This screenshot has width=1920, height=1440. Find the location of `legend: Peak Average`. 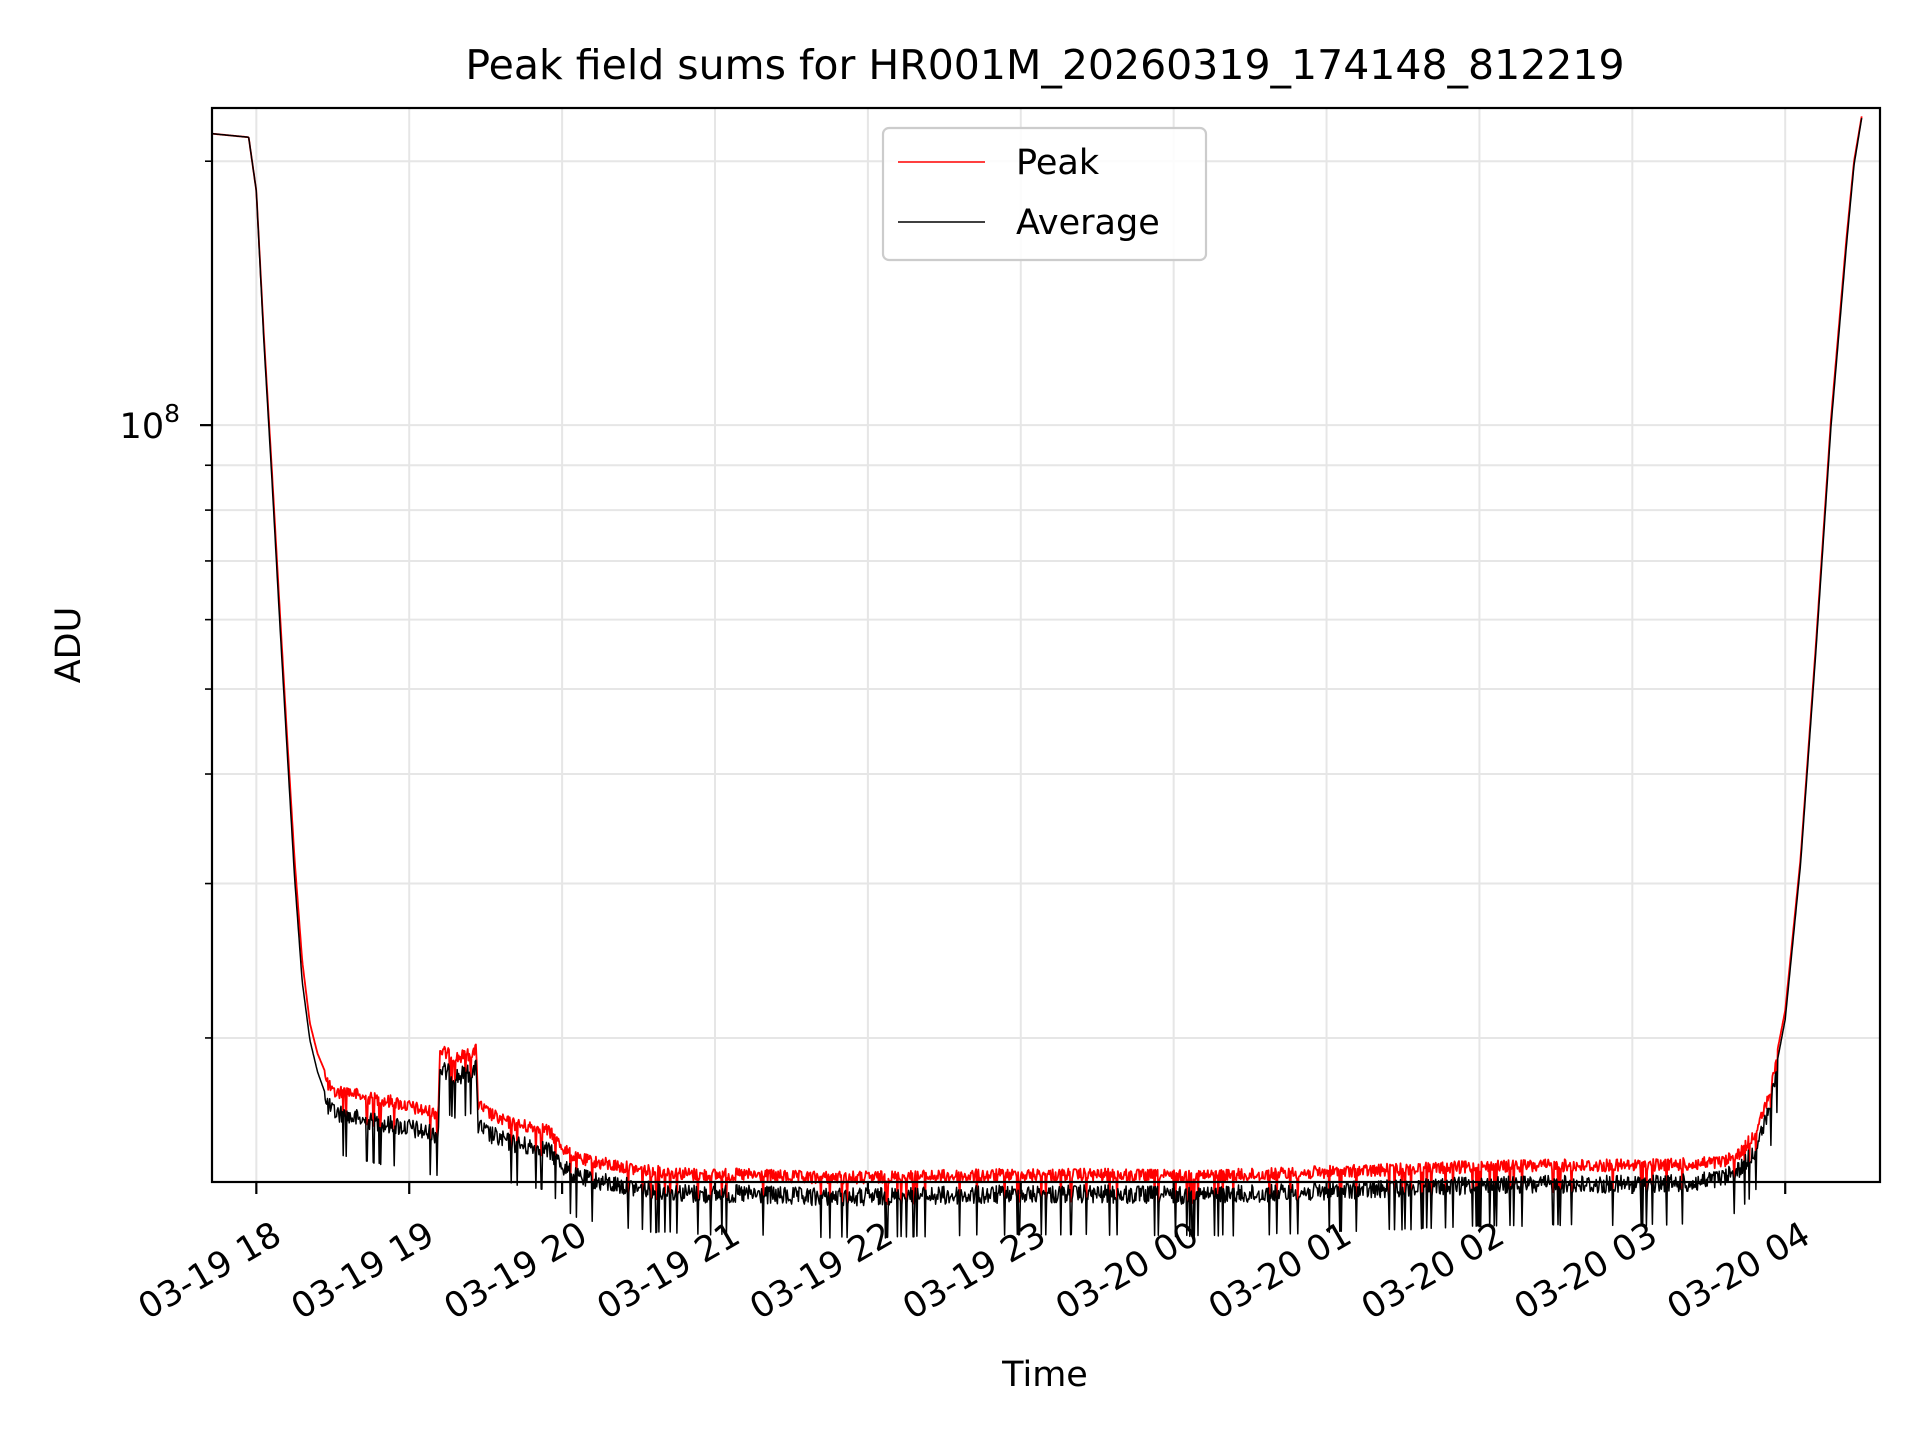

legend: Peak Average is located at coordinates (1044, 194).